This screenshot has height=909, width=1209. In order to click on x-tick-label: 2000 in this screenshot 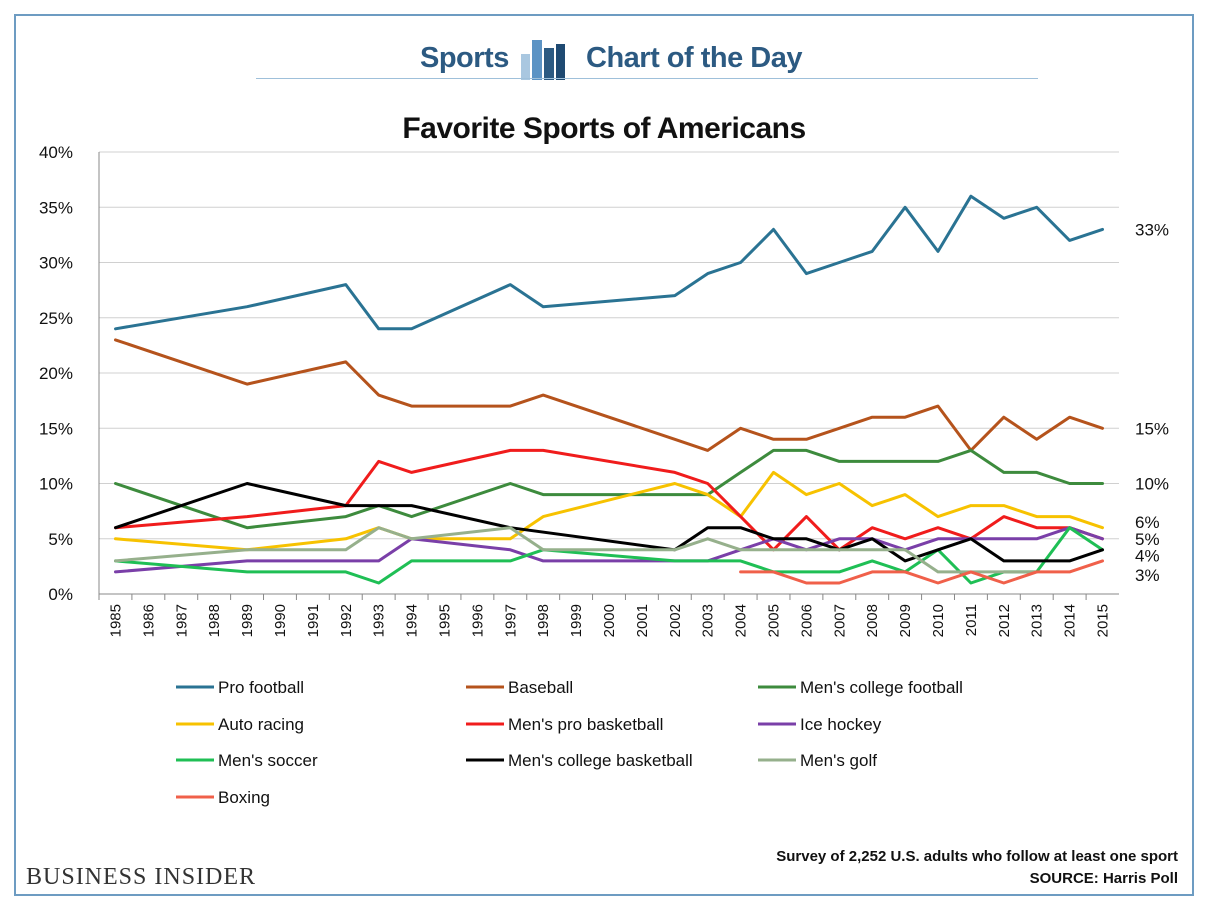, I will do `click(609, 620)`.